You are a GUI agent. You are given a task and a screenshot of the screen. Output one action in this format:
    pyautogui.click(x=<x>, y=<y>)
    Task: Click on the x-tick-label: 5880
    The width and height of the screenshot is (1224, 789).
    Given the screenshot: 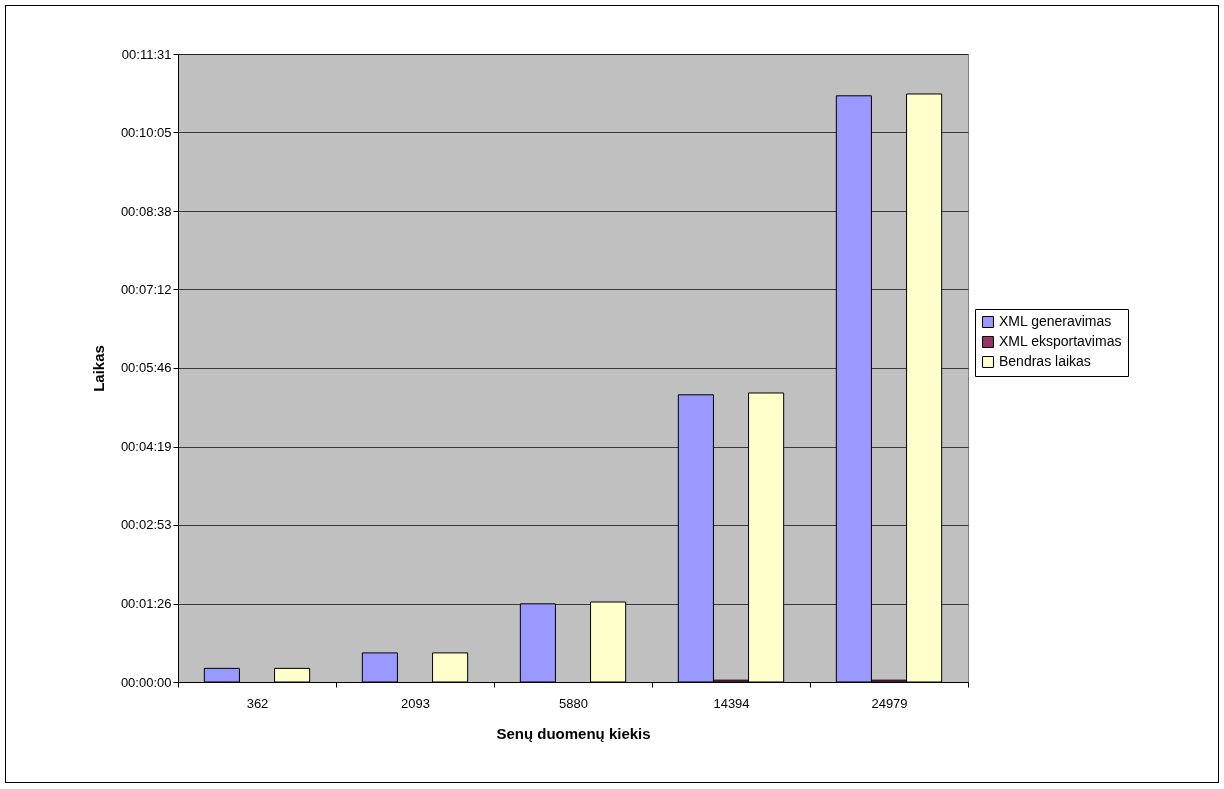 What is the action you would take?
    pyautogui.click(x=573, y=703)
    